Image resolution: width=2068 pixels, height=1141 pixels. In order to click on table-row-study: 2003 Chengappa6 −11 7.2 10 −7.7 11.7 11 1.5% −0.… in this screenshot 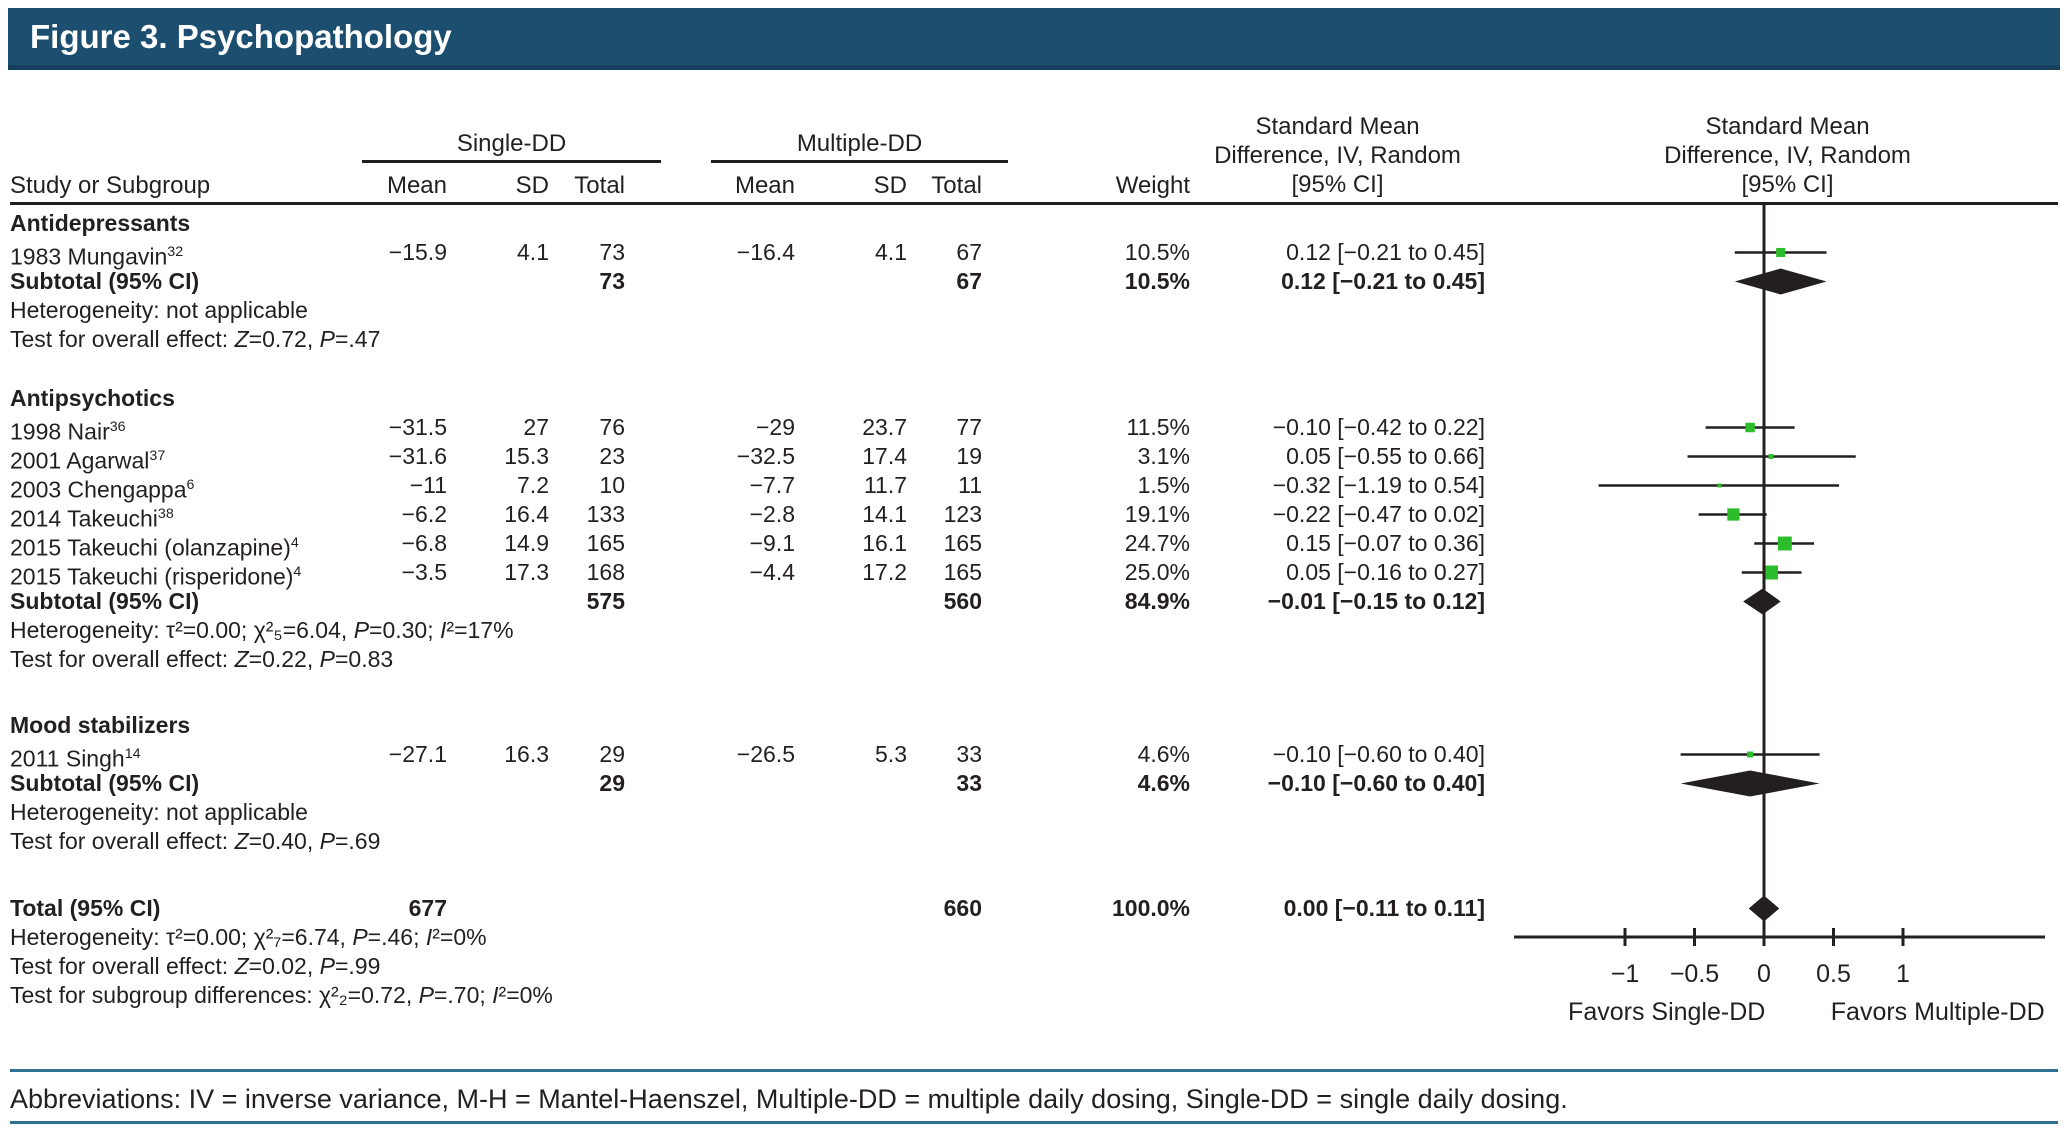, I will do `click(747, 487)`.